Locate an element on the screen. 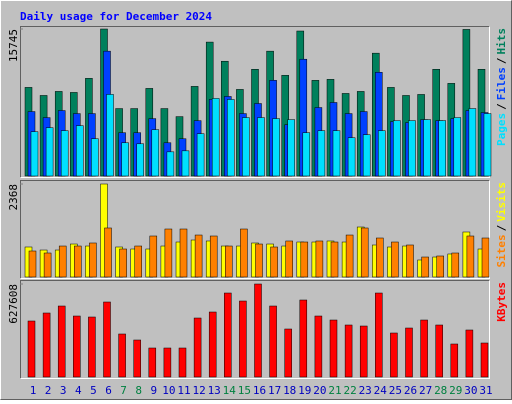  x-tick-label: 6 is located at coordinates (108, 390).